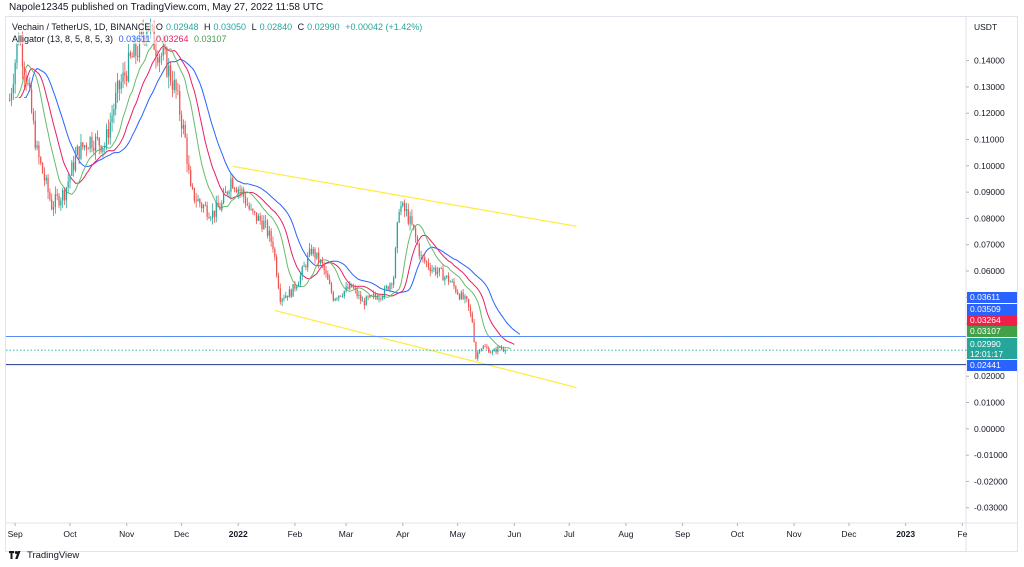 Image resolution: width=1024 pixels, height=567 pixels. I want to click on y-tick-label: 0.10000, so click(989, 166).